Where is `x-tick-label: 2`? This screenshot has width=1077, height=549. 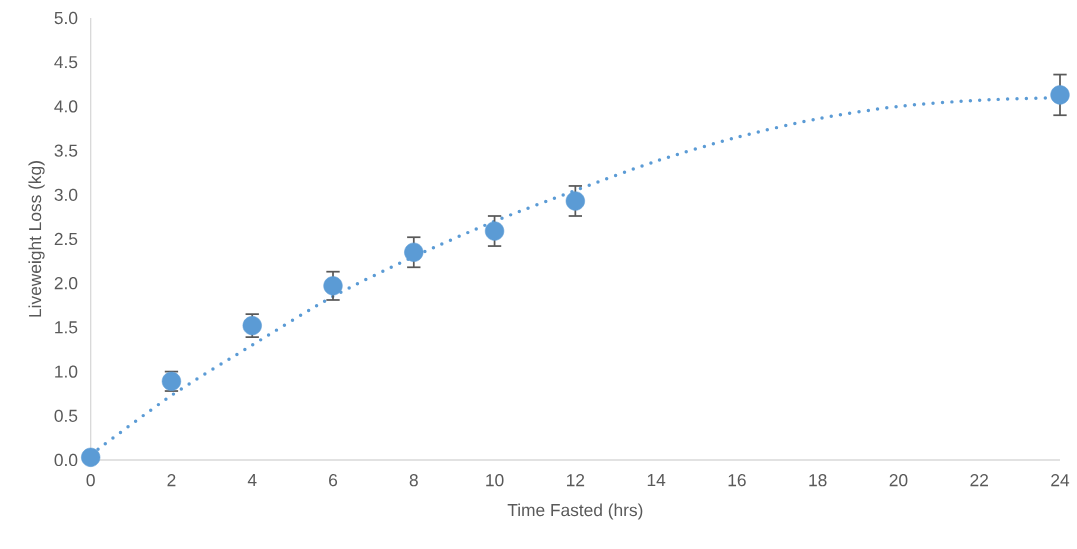
x-tick-label: 2 is located at coordinates (171, 480).